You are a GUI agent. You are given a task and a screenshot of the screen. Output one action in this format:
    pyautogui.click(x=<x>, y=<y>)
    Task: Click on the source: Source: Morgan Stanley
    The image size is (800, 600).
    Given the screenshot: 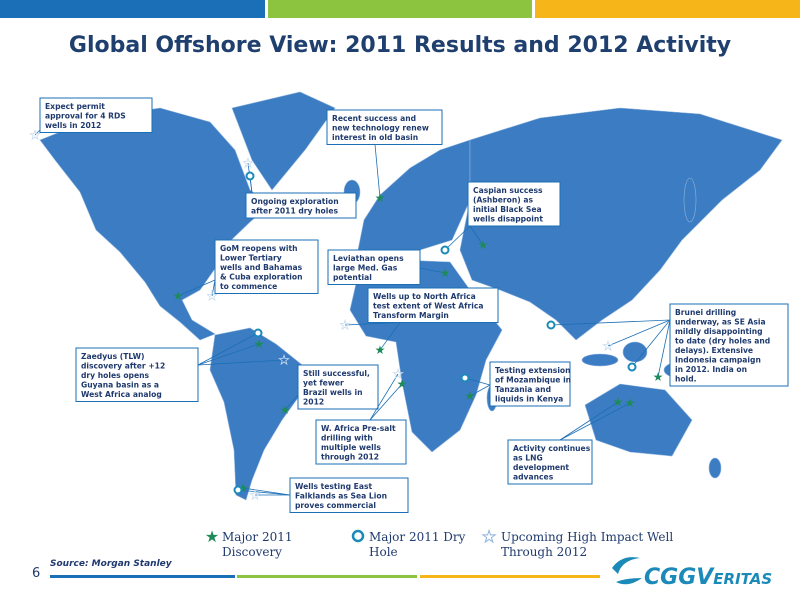 What is the action you would take?
    pyautogui.click(x=111, y=564)
    